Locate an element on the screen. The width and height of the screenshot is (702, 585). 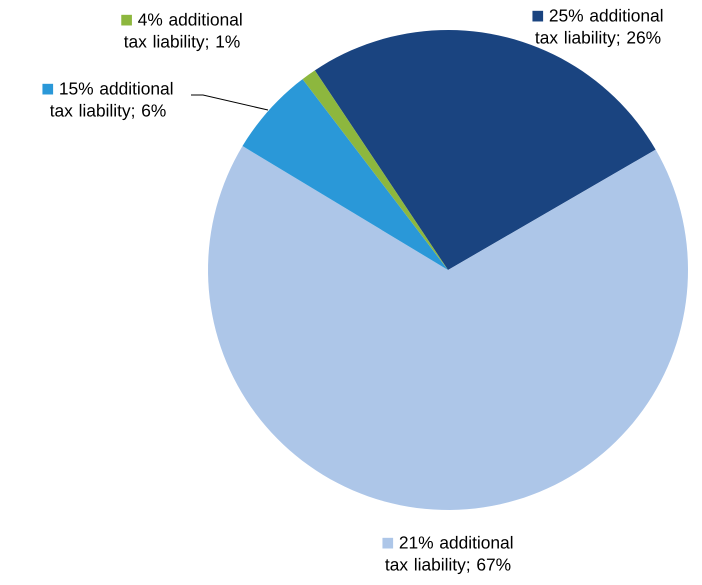
legend-label: 21% additional tax liability; 67% is located at coordinates (448, 555).